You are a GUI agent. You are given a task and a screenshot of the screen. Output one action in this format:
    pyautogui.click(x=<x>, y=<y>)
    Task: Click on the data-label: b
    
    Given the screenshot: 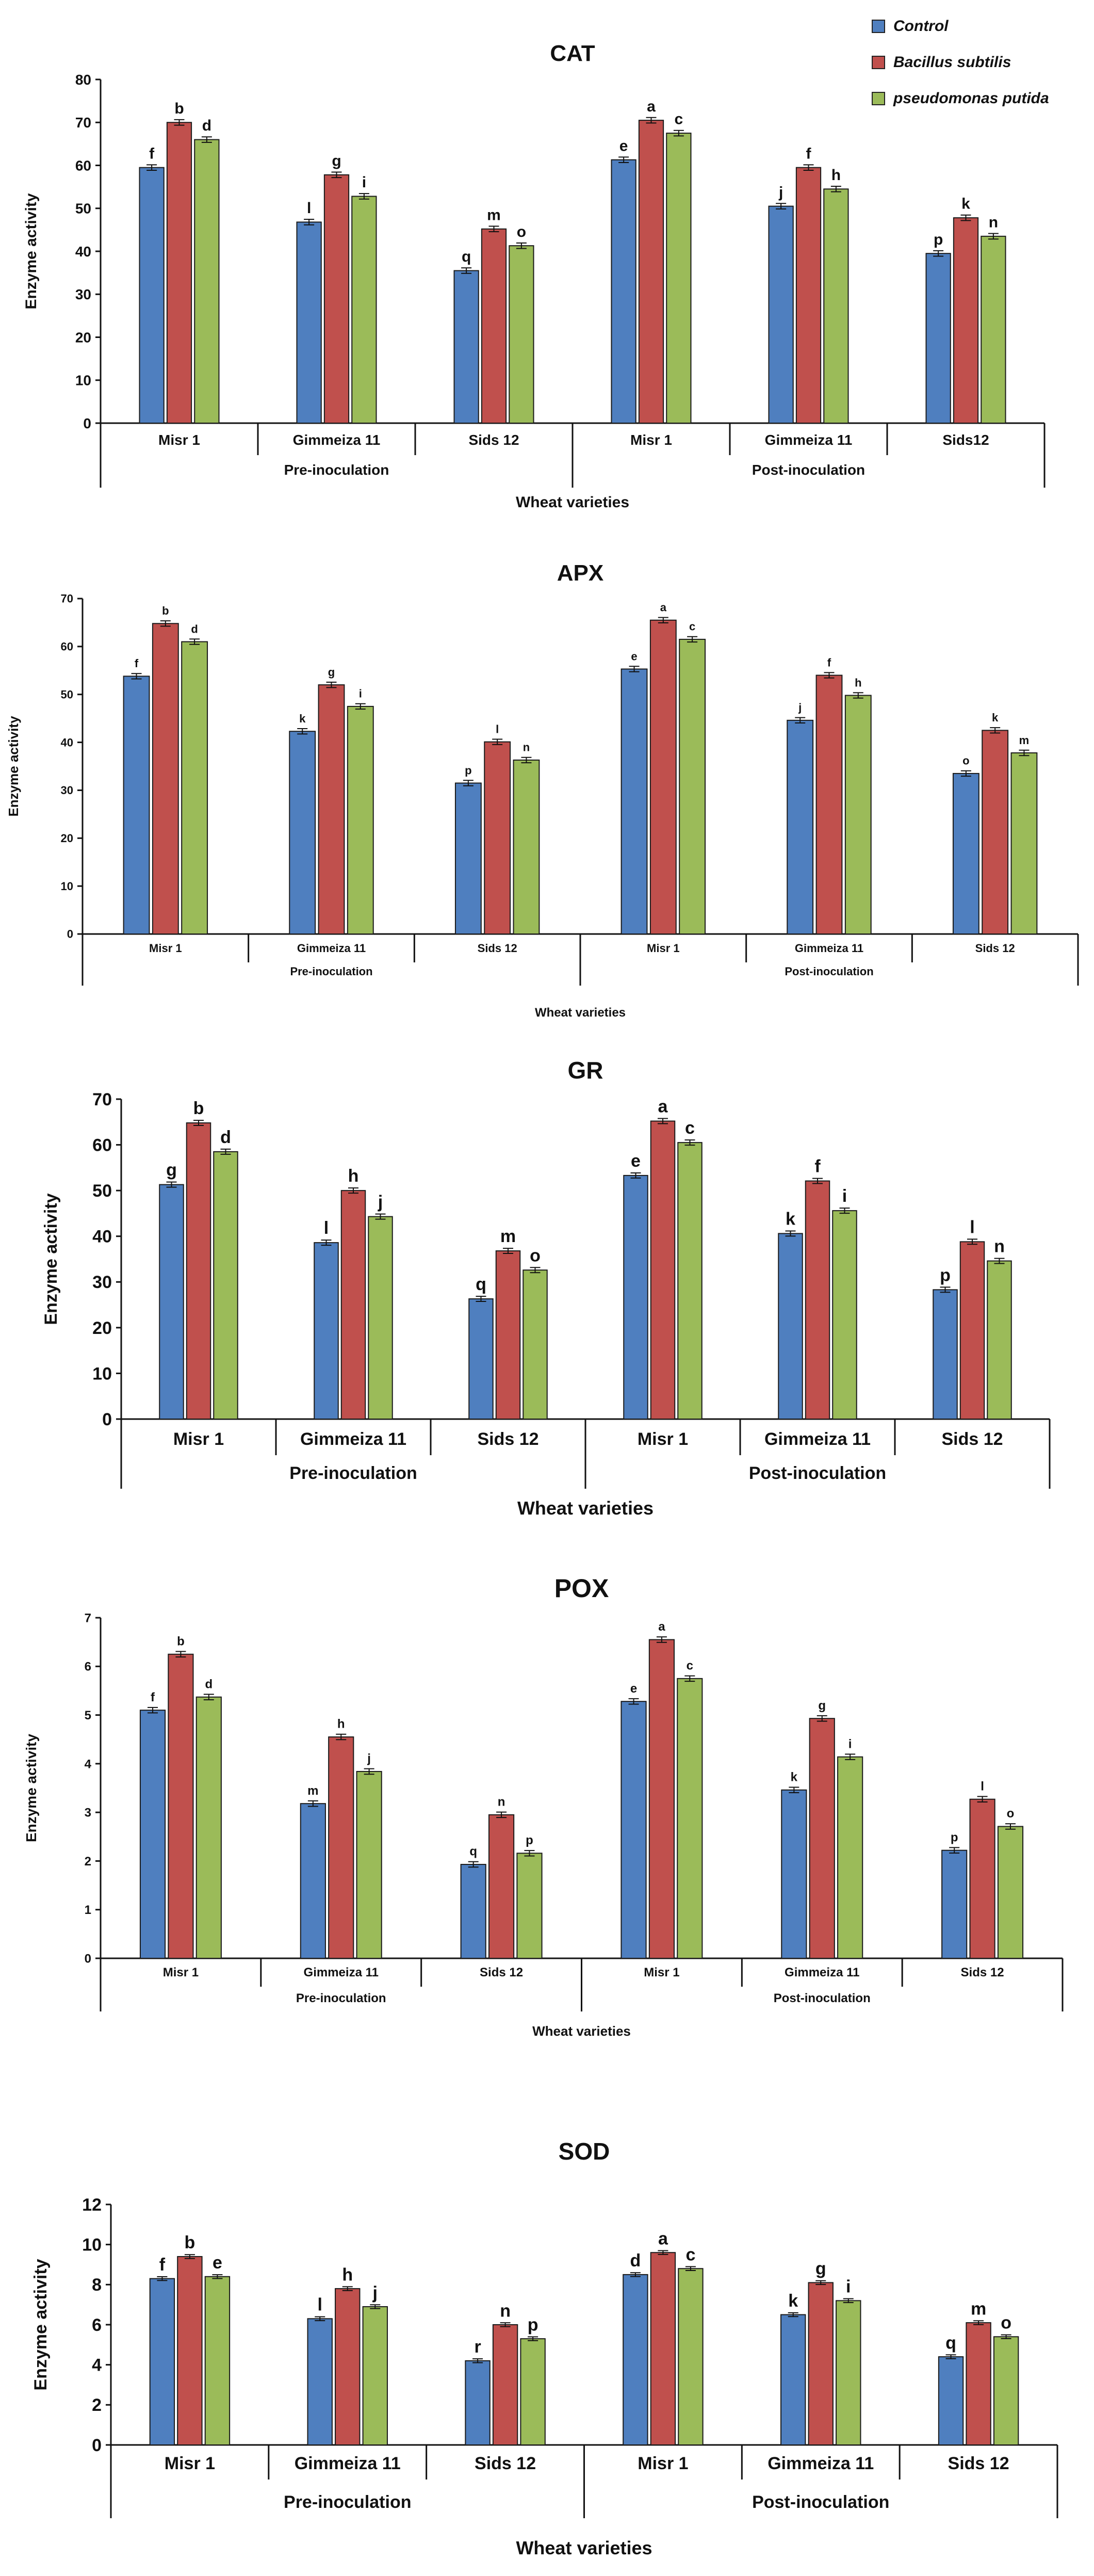 What is the action you would take?
    pyautogui.click(x=190, y=2243)
    